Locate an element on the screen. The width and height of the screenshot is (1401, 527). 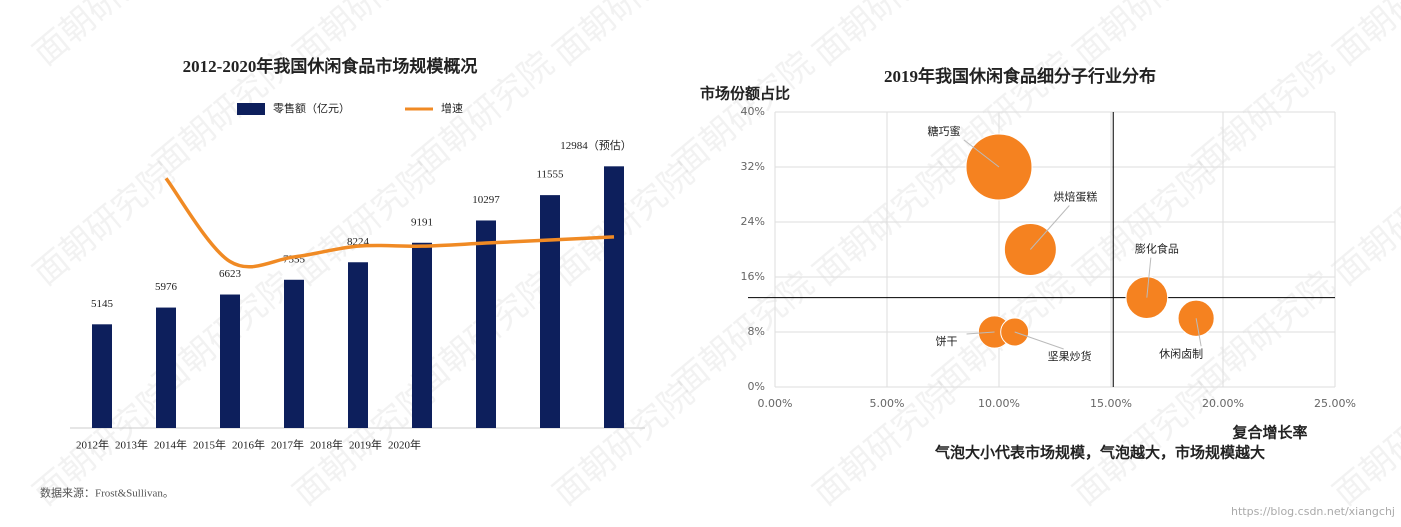
legend-swatch is located at coordinates (251, 109).